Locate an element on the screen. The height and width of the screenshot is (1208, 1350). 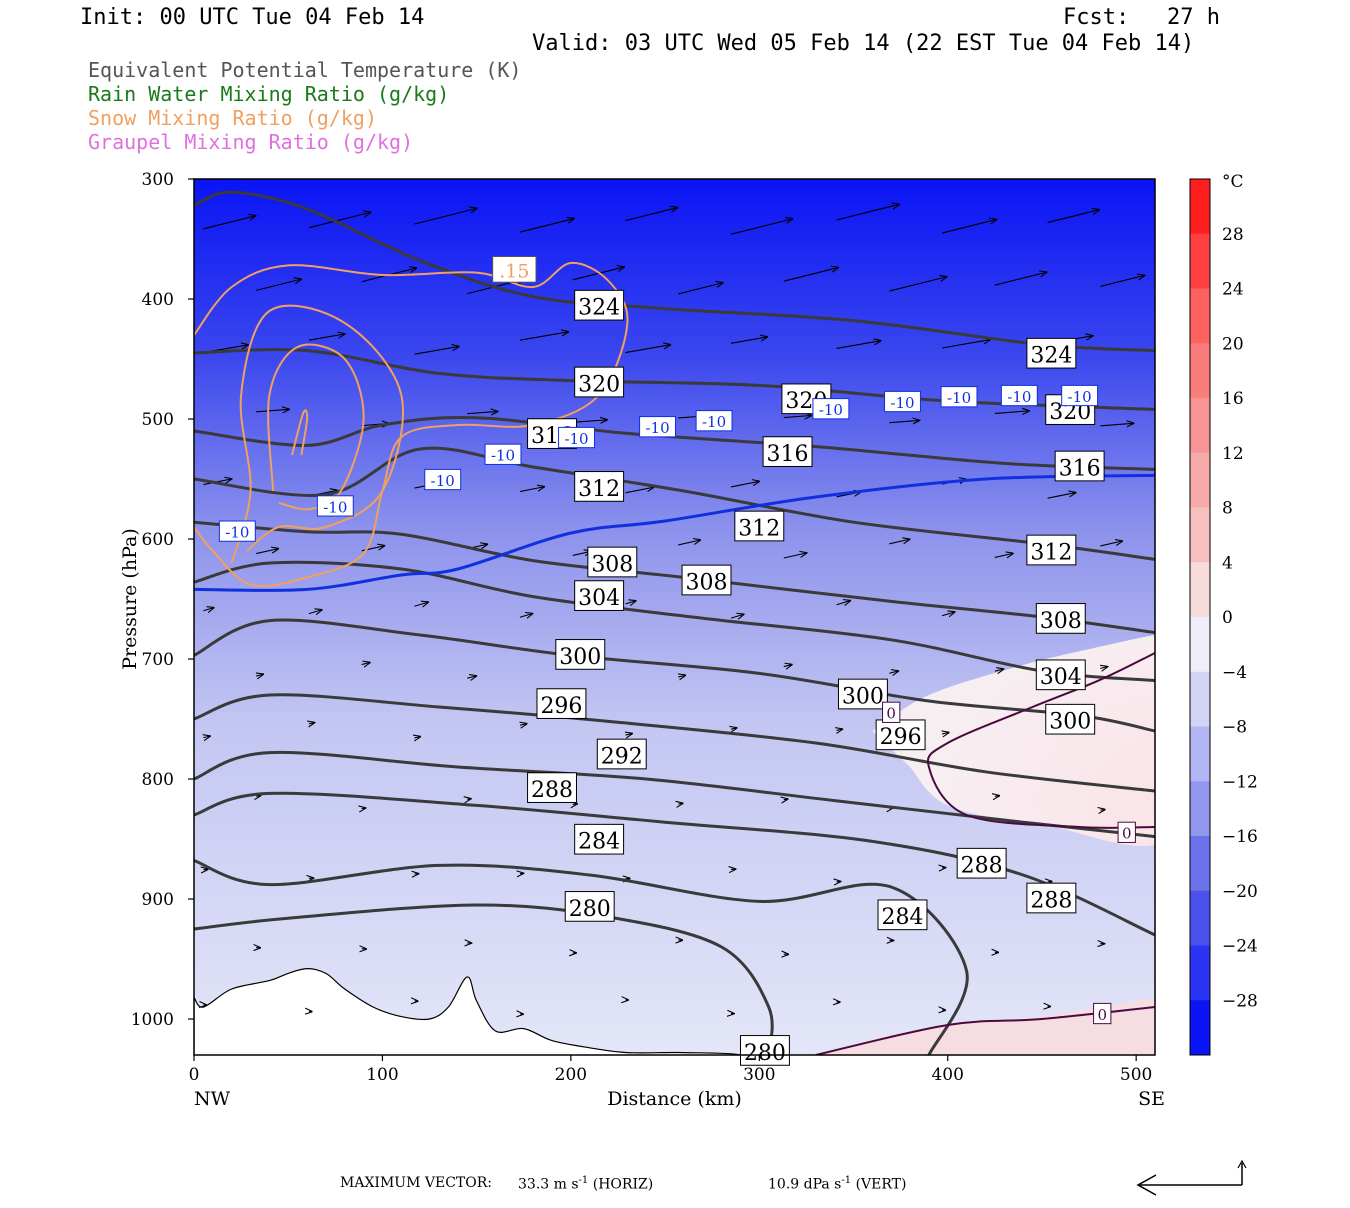
x-axis-label: Distance (km) is located at coordinates (674, 1099).